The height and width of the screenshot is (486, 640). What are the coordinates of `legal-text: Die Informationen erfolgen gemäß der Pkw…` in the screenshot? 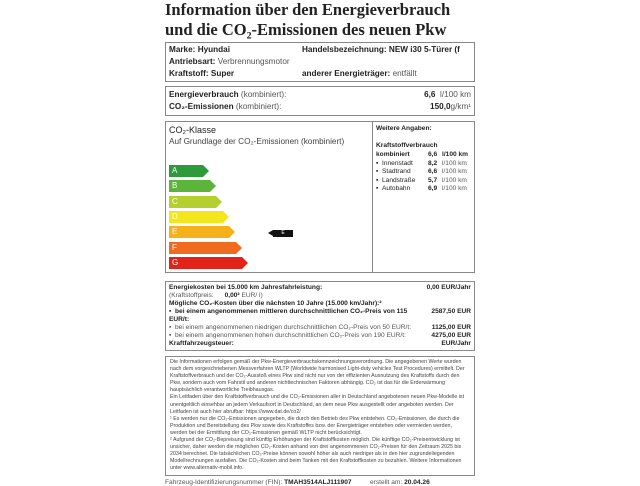 It's located at (320, 416).